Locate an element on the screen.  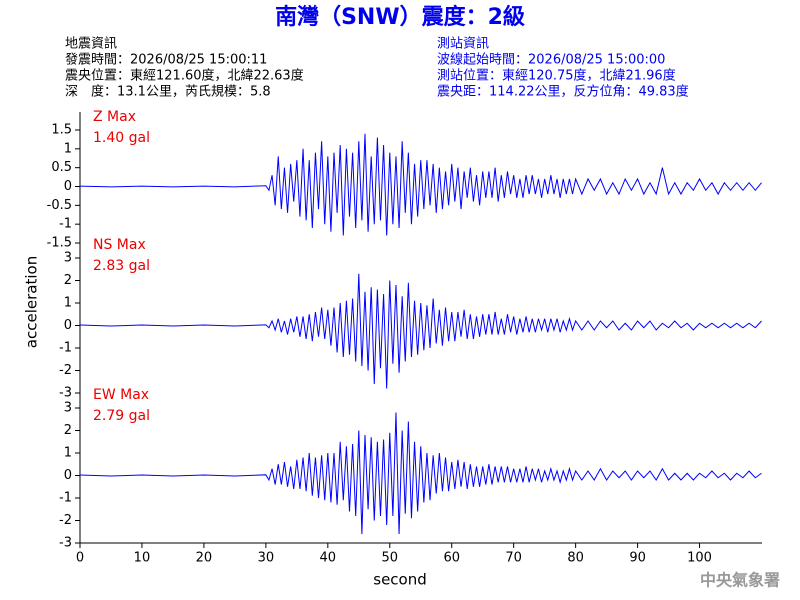
series-name: EW Max is located at coordinates (121, 395).